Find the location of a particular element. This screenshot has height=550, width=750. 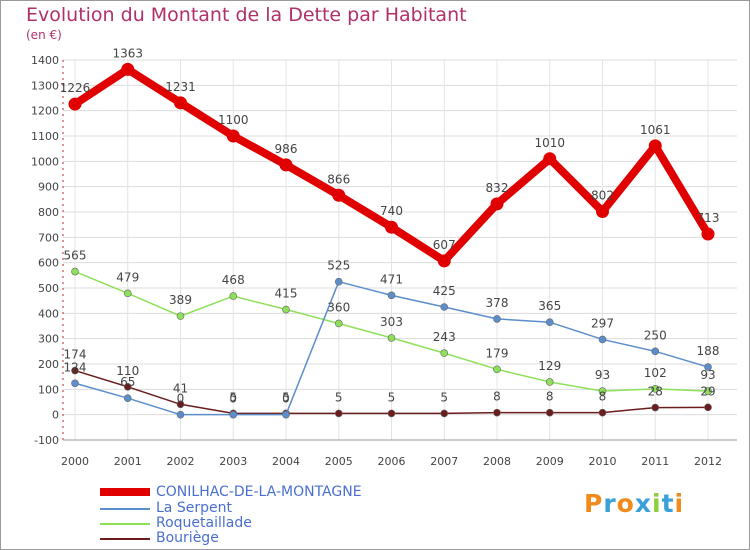

legend-swatch-bouriege is located at coordinates (125, 539).